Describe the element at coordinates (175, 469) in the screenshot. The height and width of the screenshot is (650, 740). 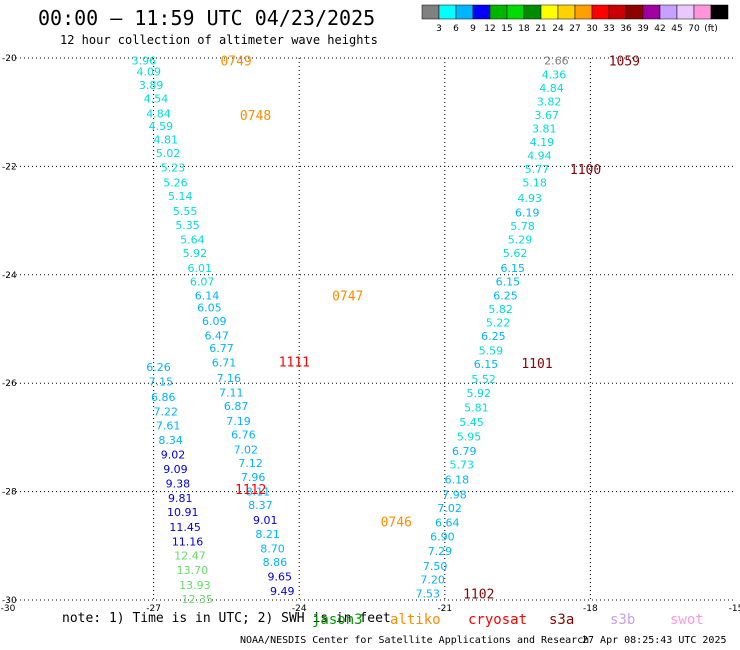
I see `wave-height-label: 9.09` at that location.